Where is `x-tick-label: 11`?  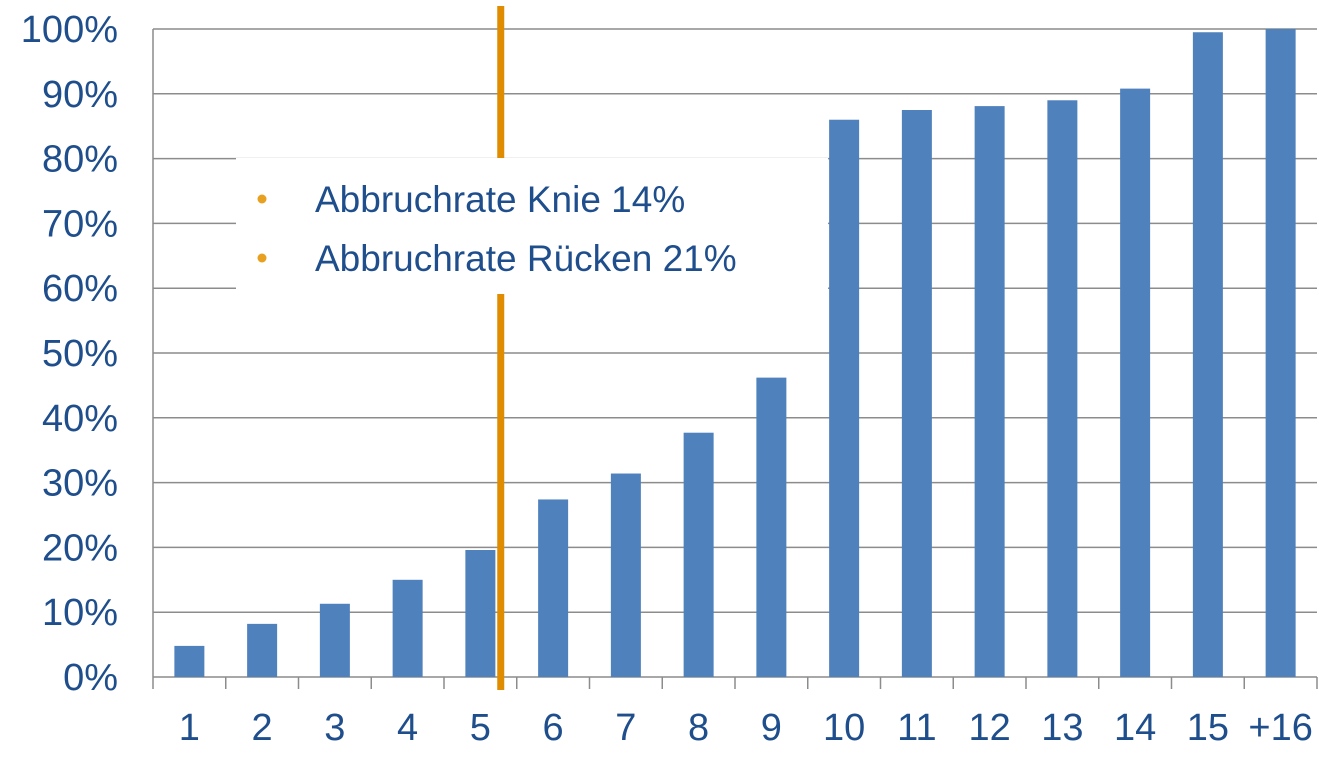
x-tick-label: 11 is located at coordinates (916, 728).